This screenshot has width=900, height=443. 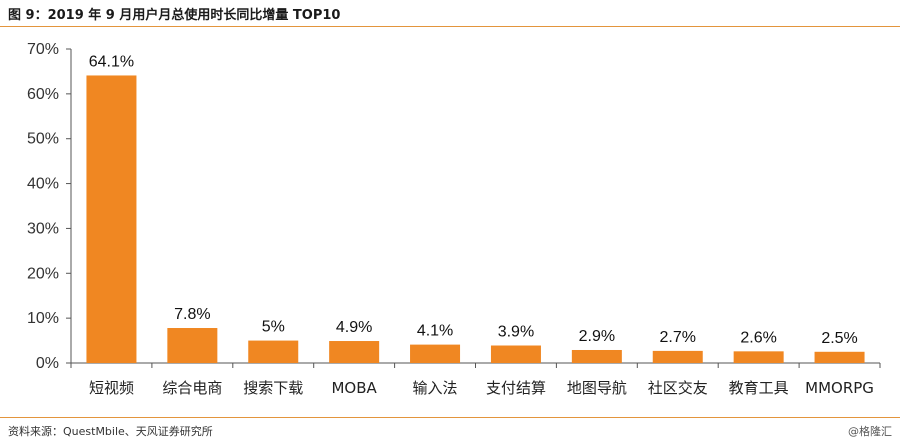 I want to click on y-tick-label: 0%, so click(x=47, y=363).